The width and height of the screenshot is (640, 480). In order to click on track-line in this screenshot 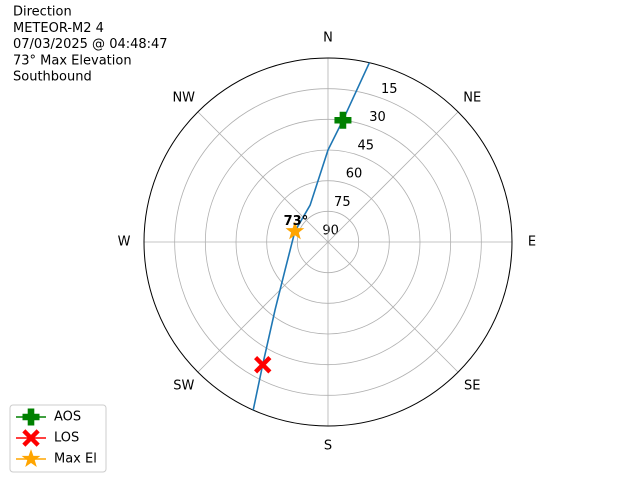, I will do `click(311, 236)`.